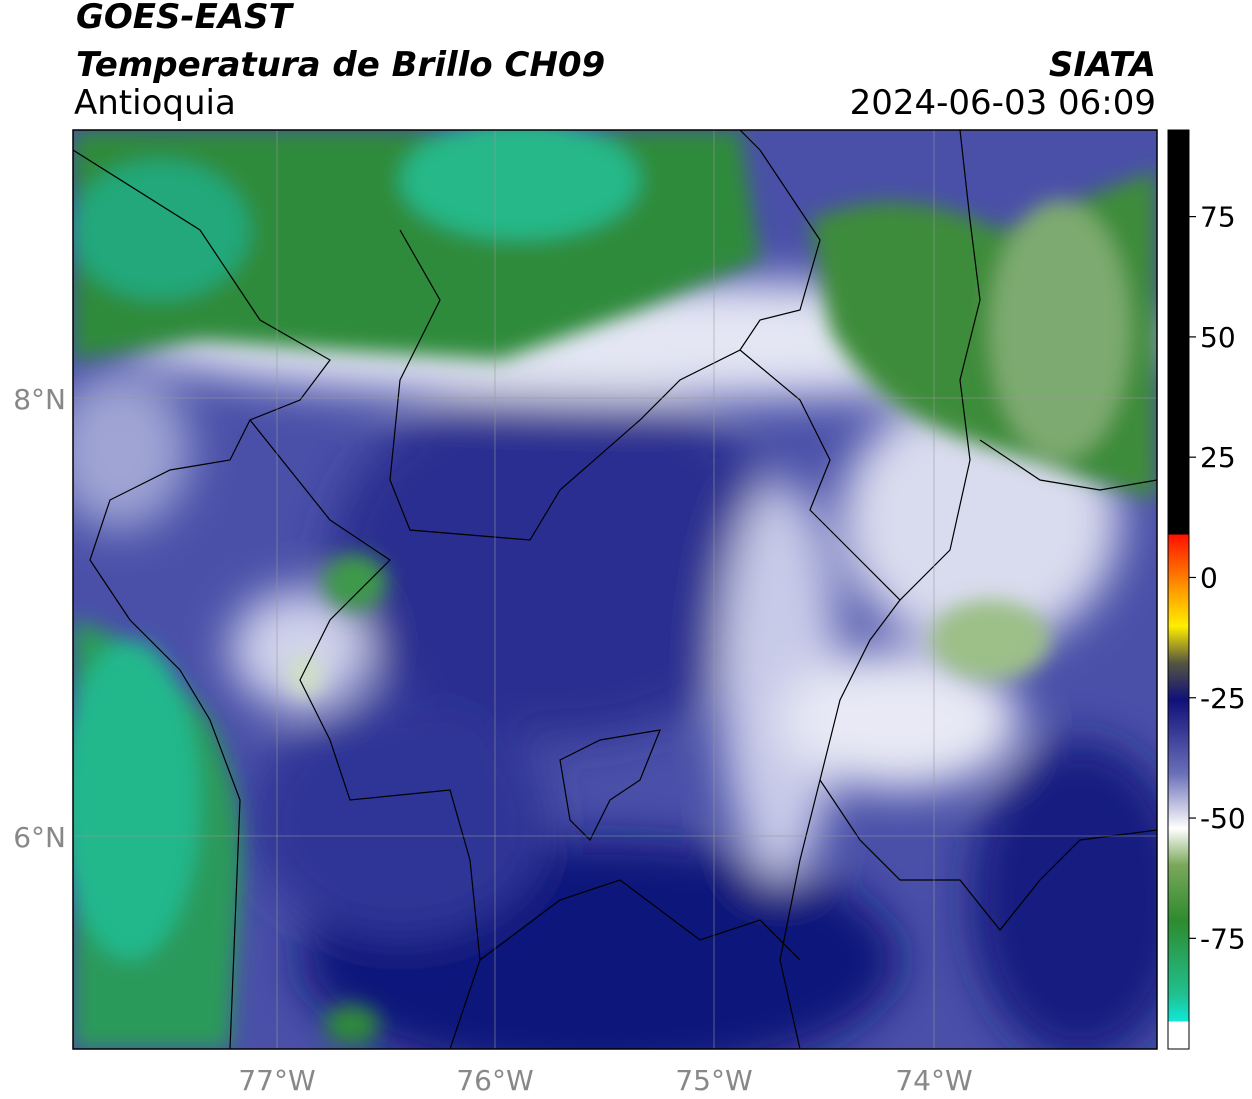 The height and width of the screenshot is (1099, 1252). What do you see at coordinates (1218, 457) in the screenshot?
I see `colorbar-tick-label: 25` at bounding box center [1218, 457].